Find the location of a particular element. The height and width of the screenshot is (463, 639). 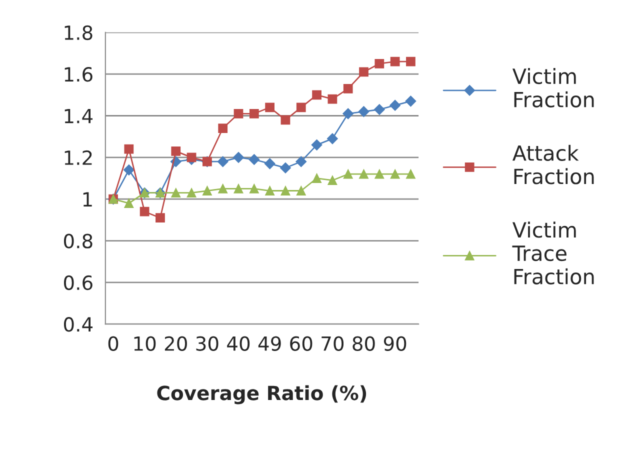

y-tick-label: 1.2 is located at coordinates (78, 157).